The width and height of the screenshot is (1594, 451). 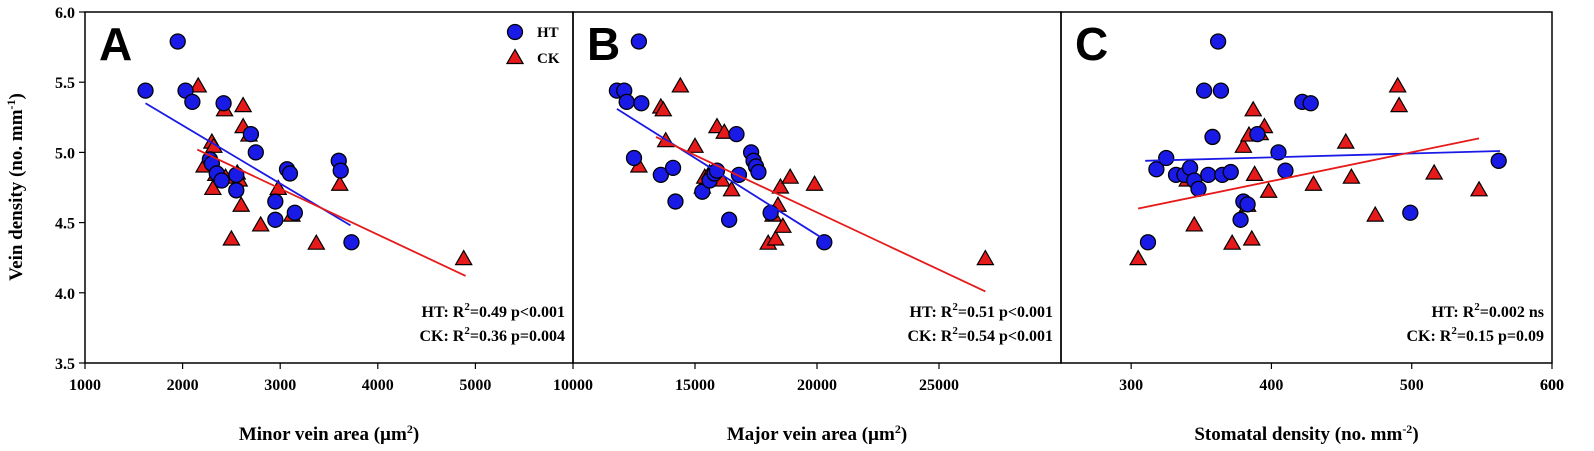 I want to click on x-tick-label: 2000, so click(x=183, y=385).